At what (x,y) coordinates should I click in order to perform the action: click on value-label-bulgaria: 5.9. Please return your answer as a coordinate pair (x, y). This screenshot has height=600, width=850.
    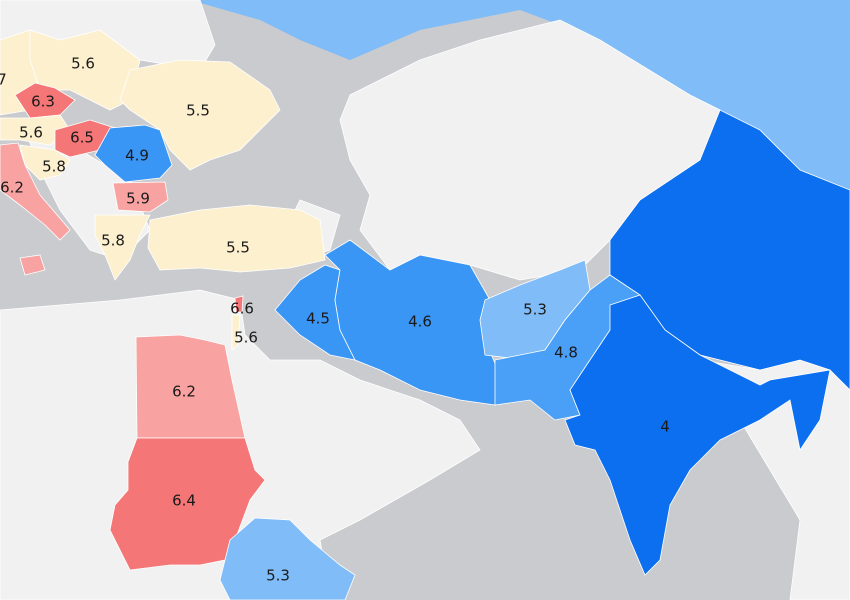
    Looking at the image, I should click on (138, 199).